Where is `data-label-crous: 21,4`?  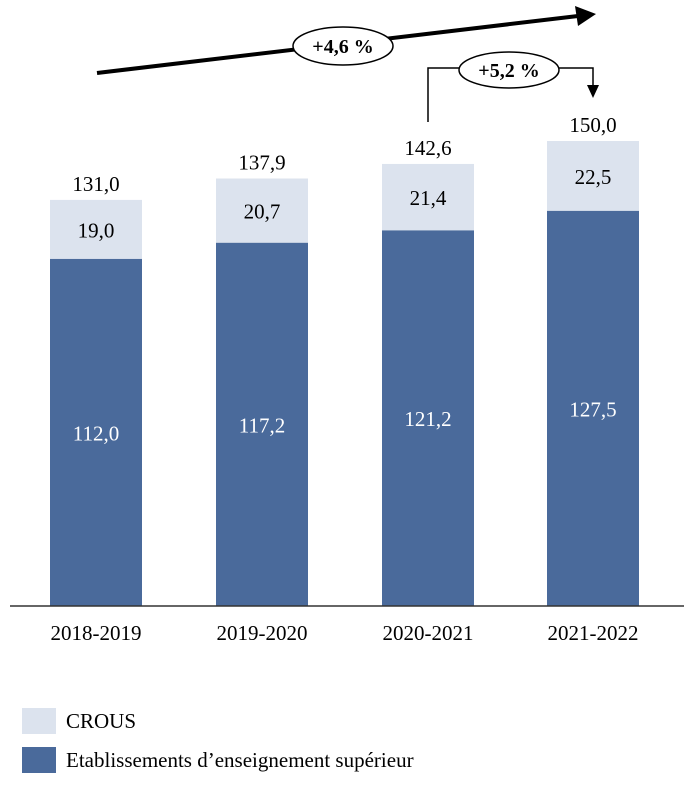 data-label-crous: 21,4 is located at coordinates (428, 198).